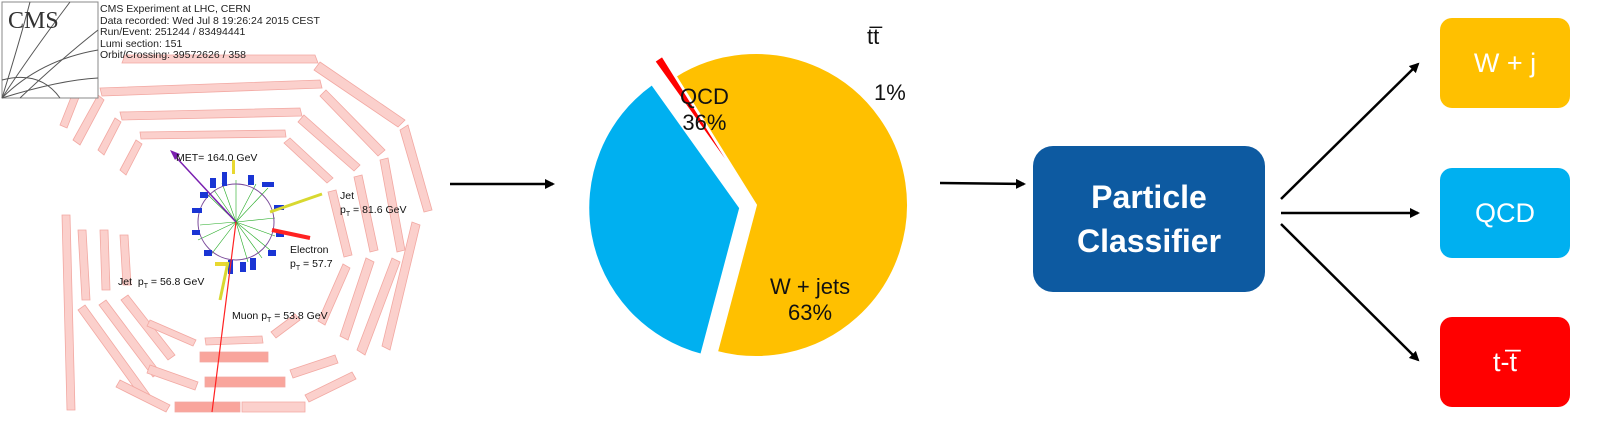  What do you see at coordinates (982, 183) in the screenshot?
I see `arrow-pie-to-classifier` at bounding box center [982, 183].